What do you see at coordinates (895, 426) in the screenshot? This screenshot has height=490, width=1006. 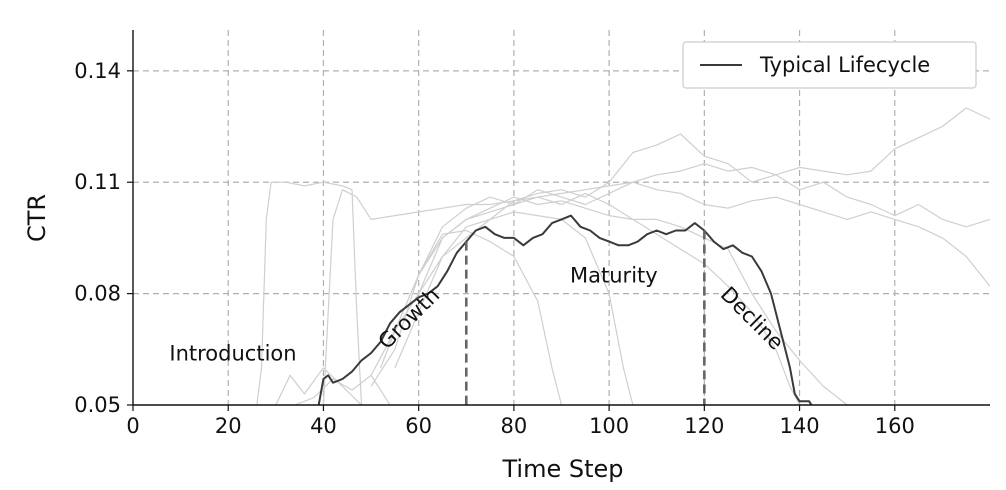 I see `x-tick-label: 160` at bounding box center [895, 426].